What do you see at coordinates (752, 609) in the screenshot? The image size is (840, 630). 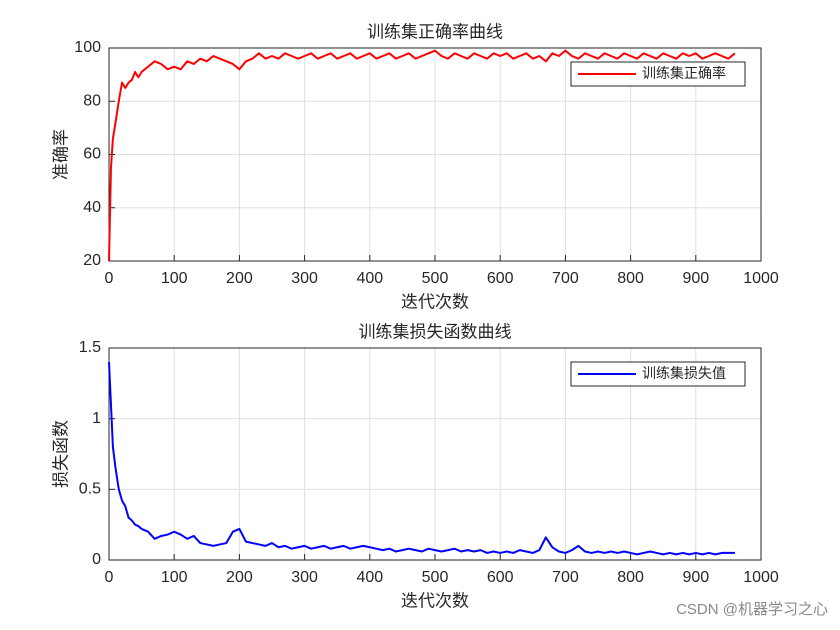 I see `watermark: CSDN @机器学习之心` at bounding box center [752, 609].